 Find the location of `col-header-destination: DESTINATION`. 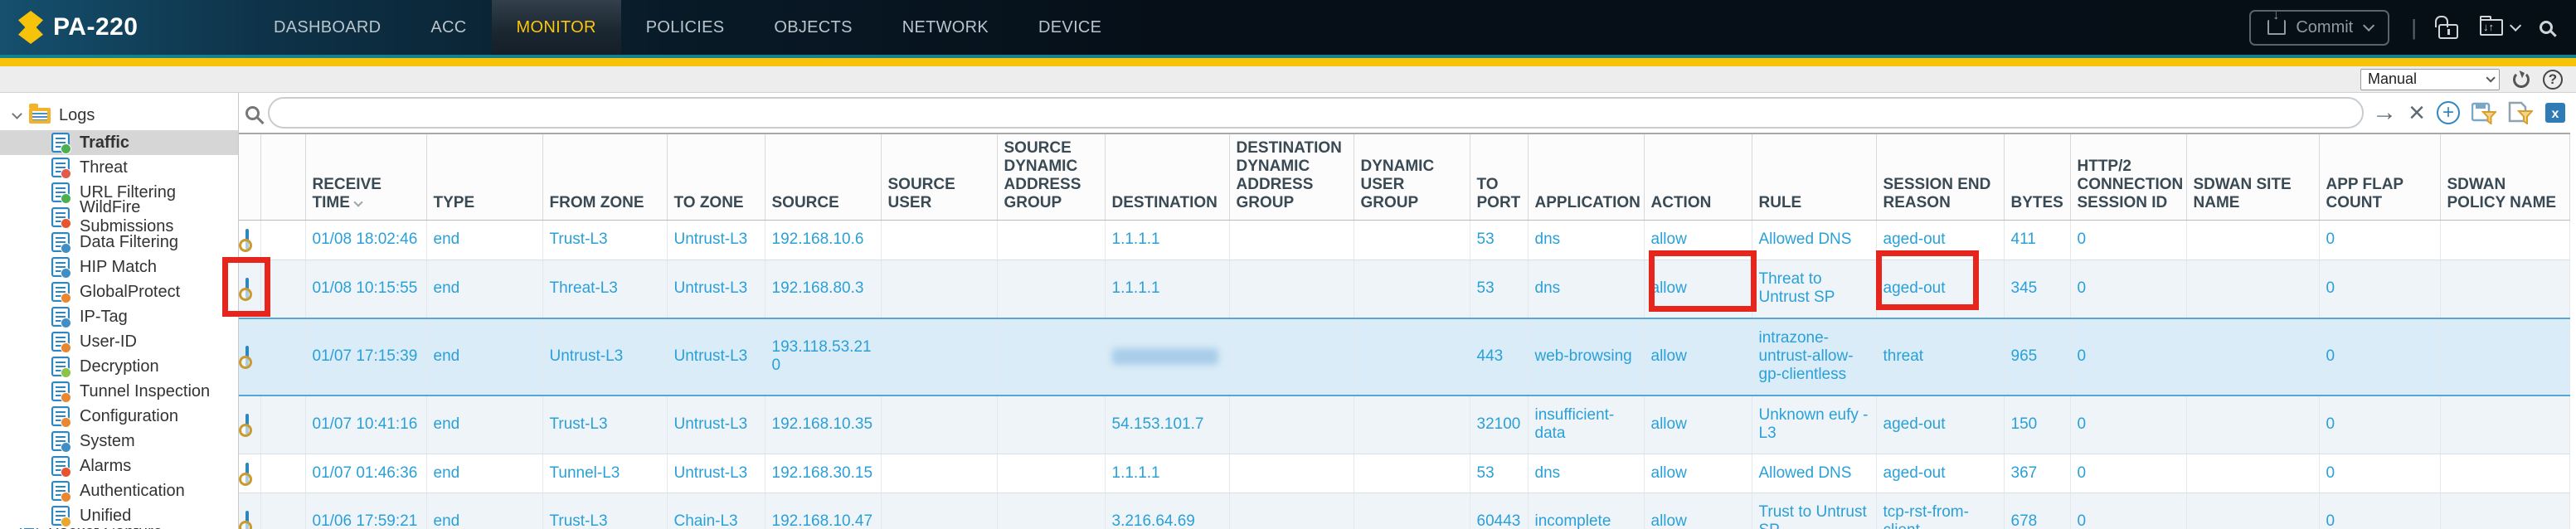

col-header-destination: DESTINATION is located at coordinates (1168, 177).